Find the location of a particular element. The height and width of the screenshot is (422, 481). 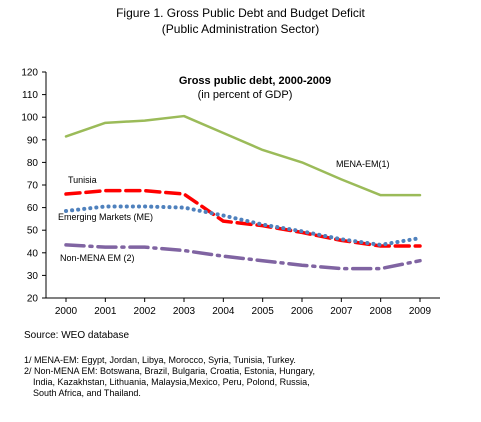

series-label: MENA-EM(1) is located at coordinates (363, 164).